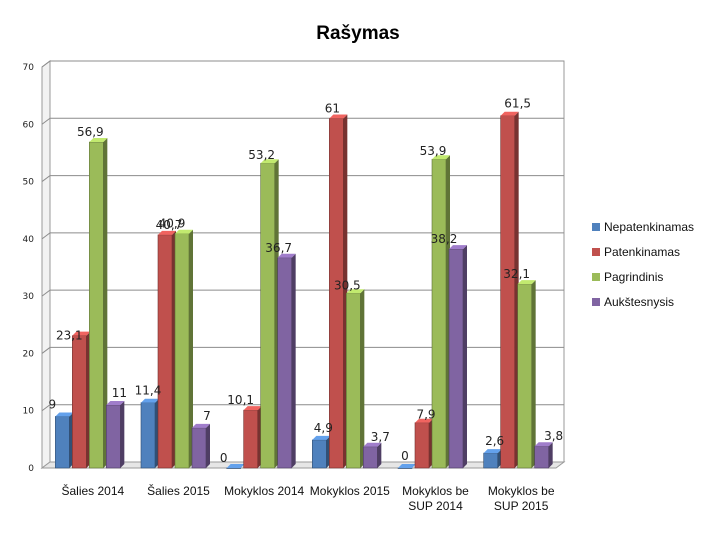 This screenshot has height=540, width=720. Describe the element at coordinates (521, 498) in the screenshot. I see `x-tick-label: Mokyklos be SUP 2015` at that location.